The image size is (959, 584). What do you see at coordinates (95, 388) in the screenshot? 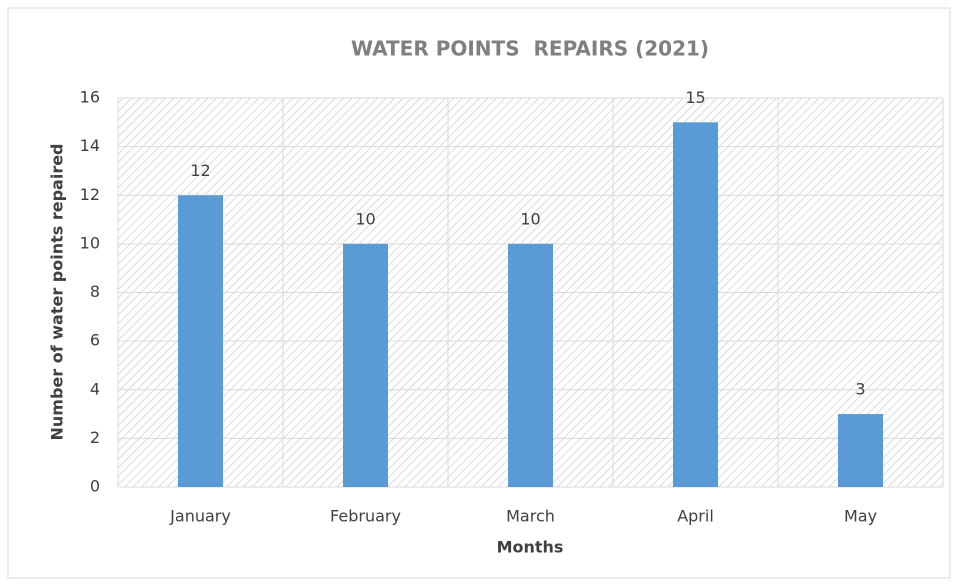
I see `y-tick-label: 4` at bounding box center [95, 388].